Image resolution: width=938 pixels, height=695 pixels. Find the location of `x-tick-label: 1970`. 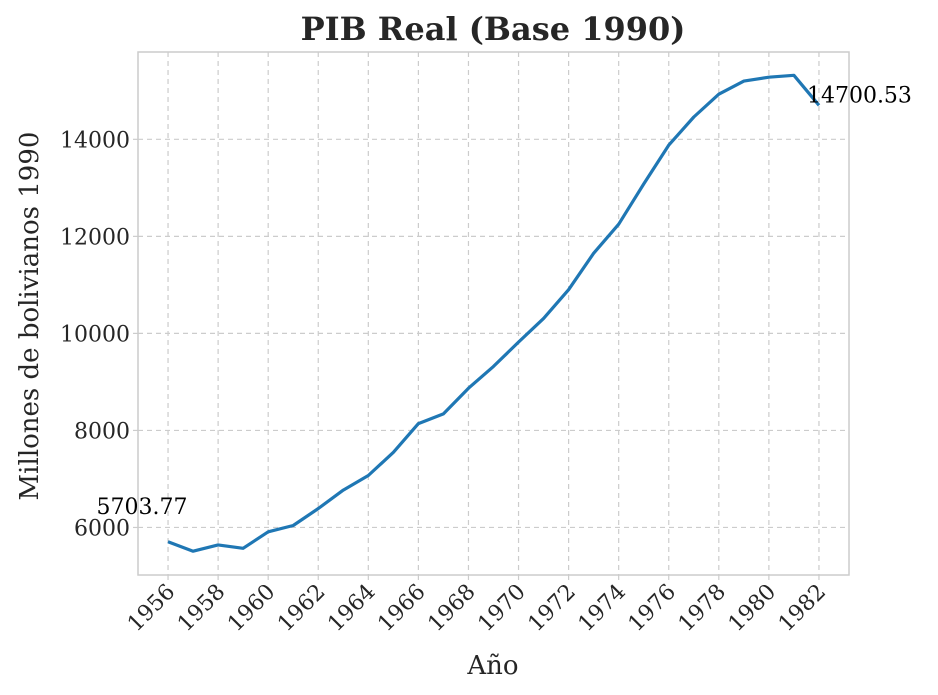

x-tick-label: 1970 is located at coordinates (502, 608).